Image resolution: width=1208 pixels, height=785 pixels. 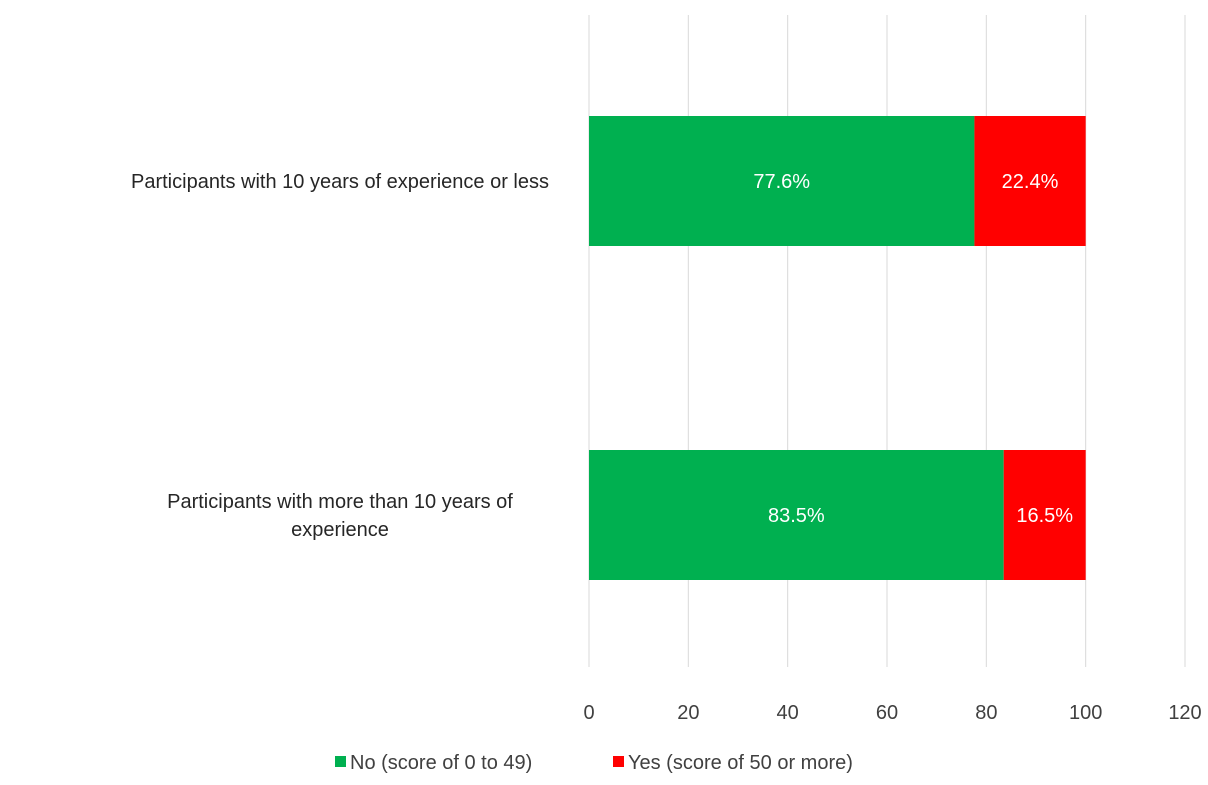 I want to click on data-label: 22.4%, so click(x=1030, y=182).